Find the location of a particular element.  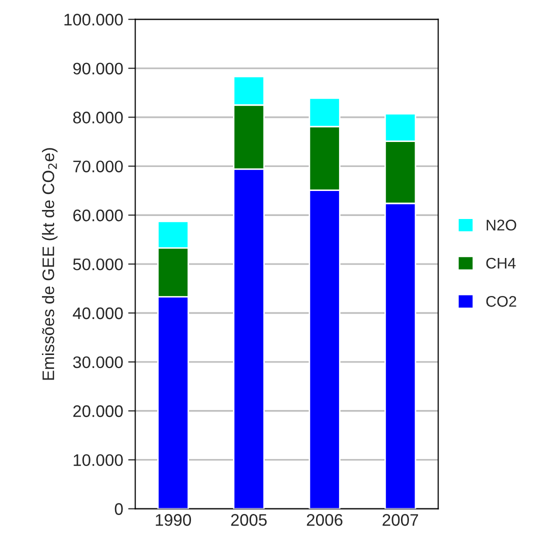

y-tick-label: 10.000 is located at coordinates (98, 460).